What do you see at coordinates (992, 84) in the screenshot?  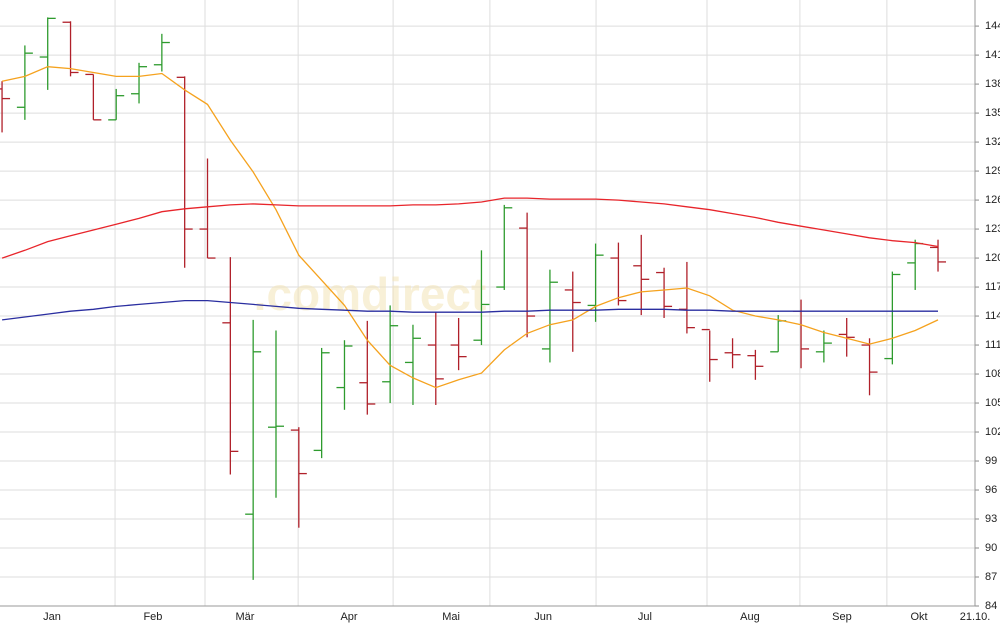 I see `y-tick-label: 138` at bounding box center [992, 84].